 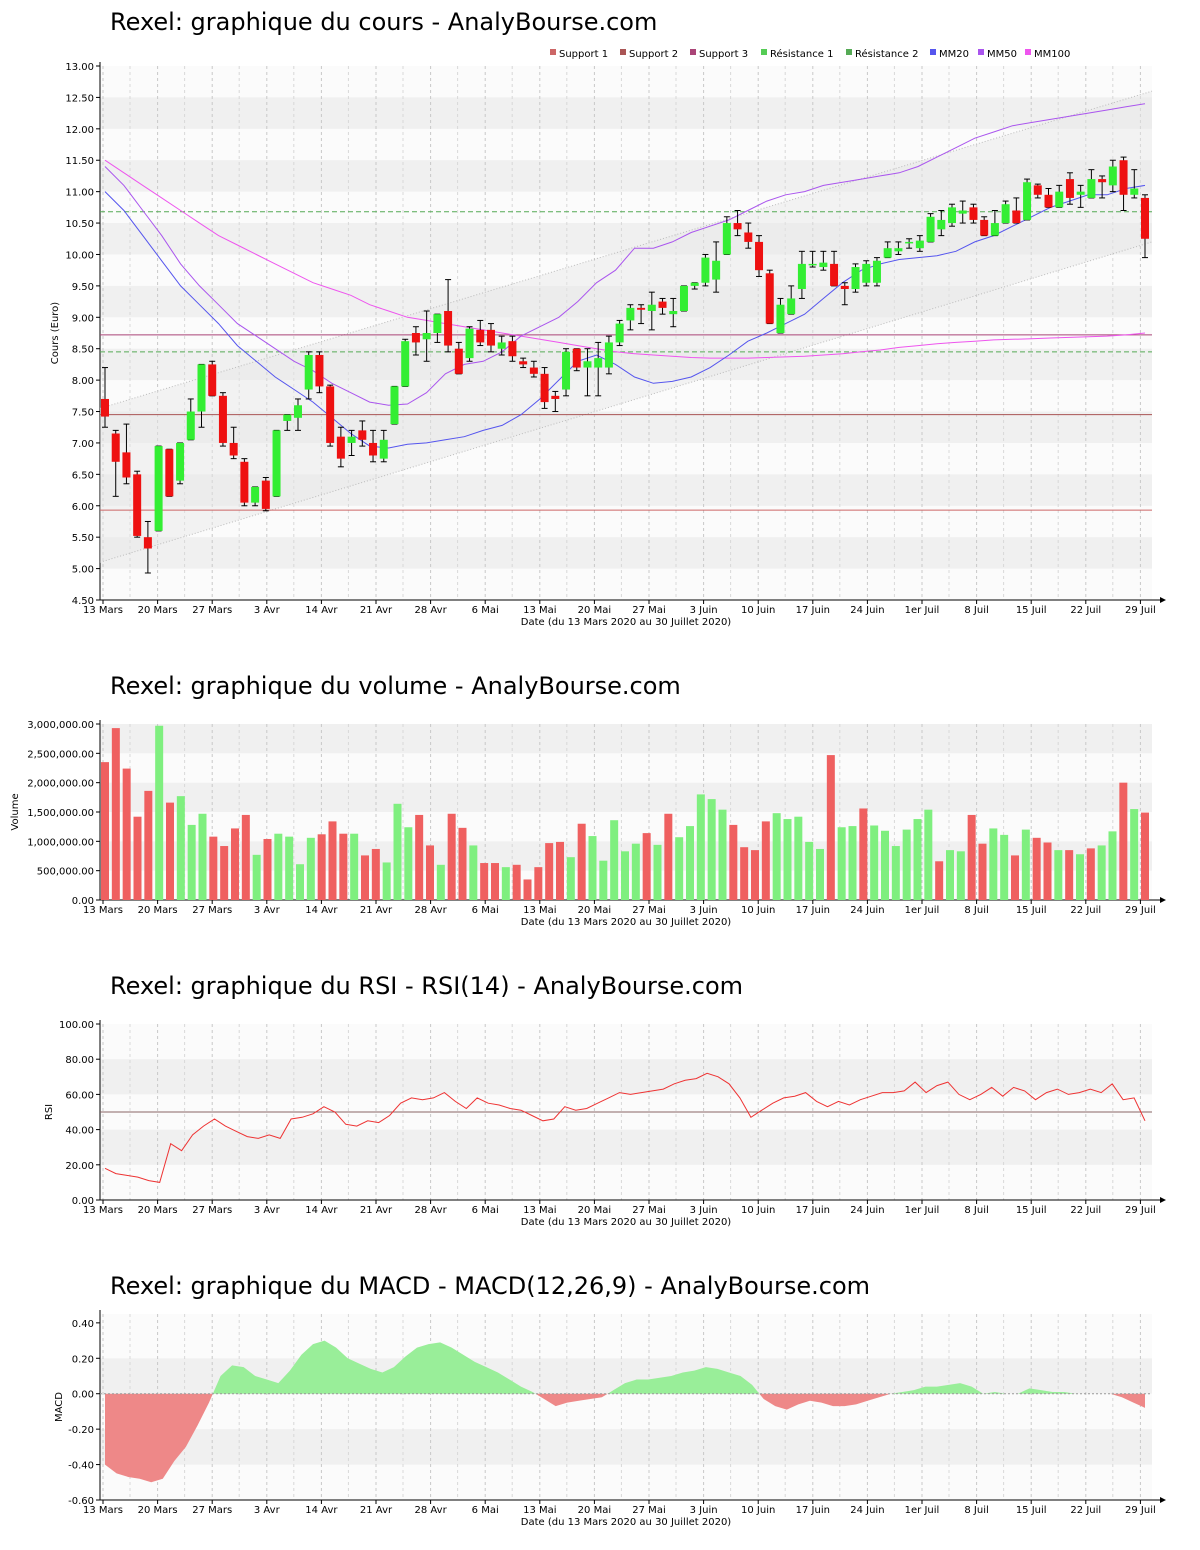 What do you see at coordinates (15, 811) in the screenshot?
I see `y-axis-title: Volume` at bounding box center [15, 811].